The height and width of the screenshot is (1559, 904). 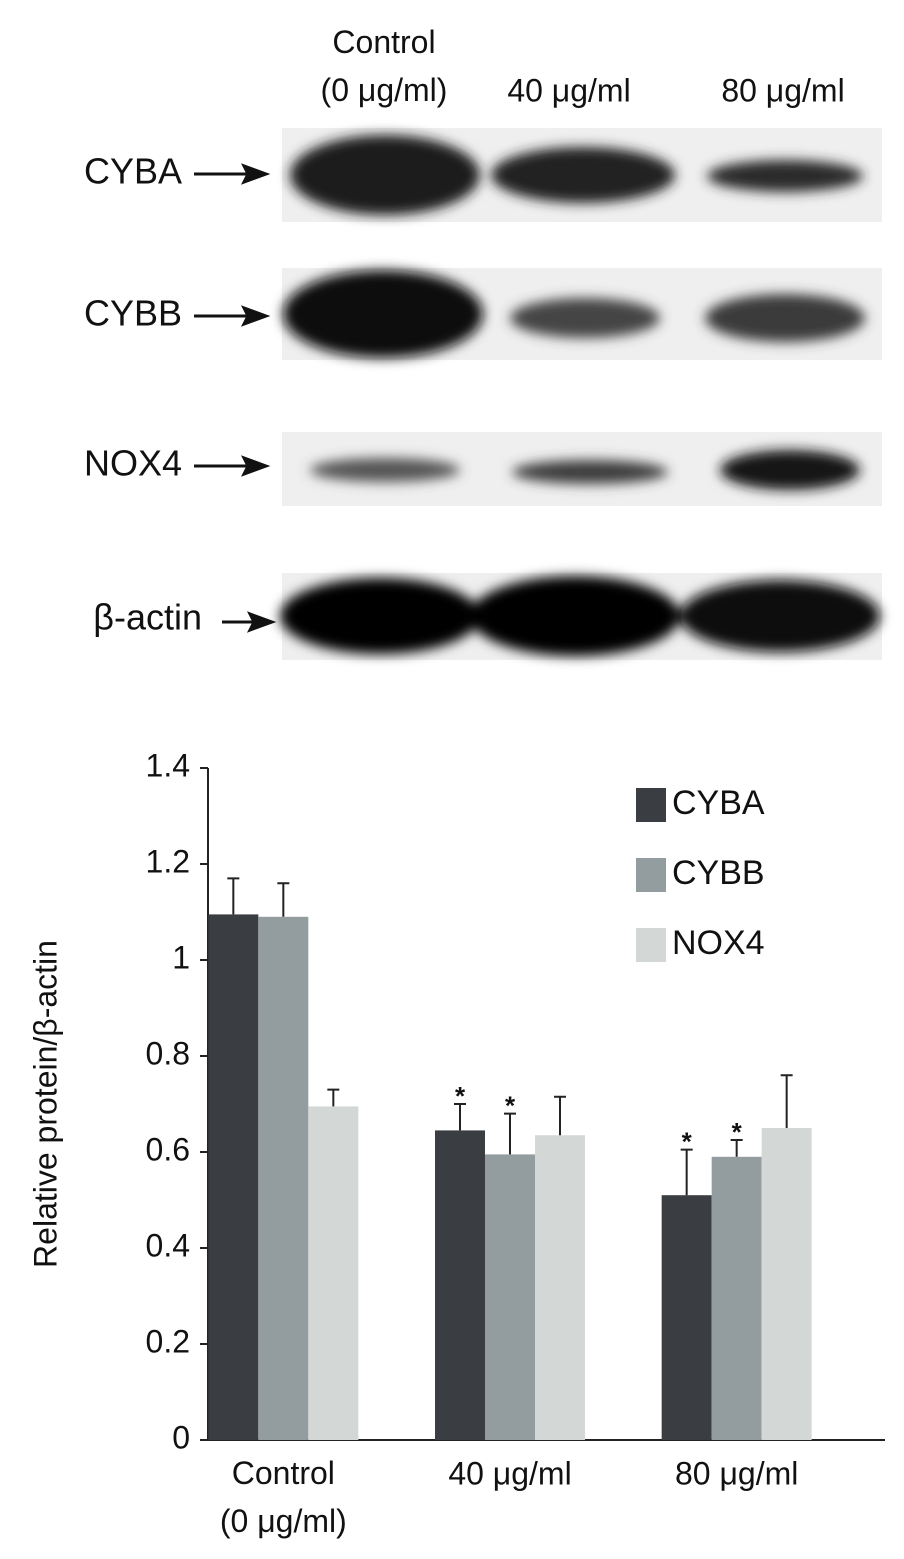 I want to click on y-tick-label: 1.2, so click(x=168, y=861).